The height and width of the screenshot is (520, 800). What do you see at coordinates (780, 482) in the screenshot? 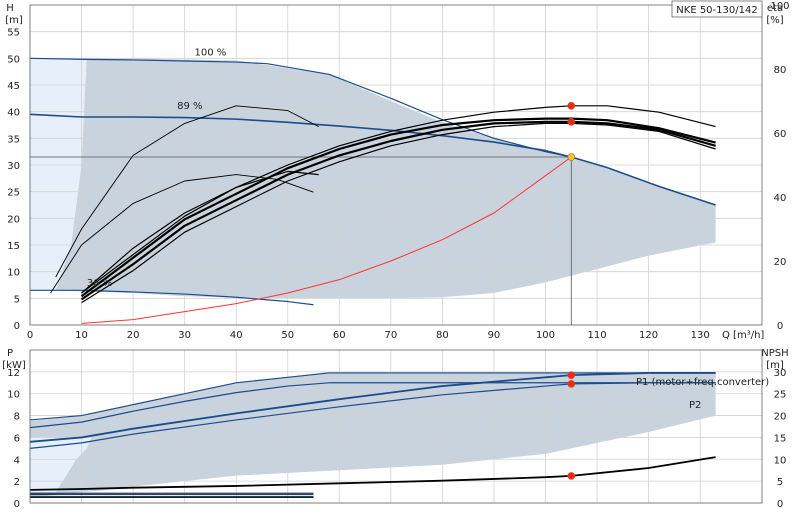
I see `panel1-y2tick-label: 5` at bounding box center [780, 482].